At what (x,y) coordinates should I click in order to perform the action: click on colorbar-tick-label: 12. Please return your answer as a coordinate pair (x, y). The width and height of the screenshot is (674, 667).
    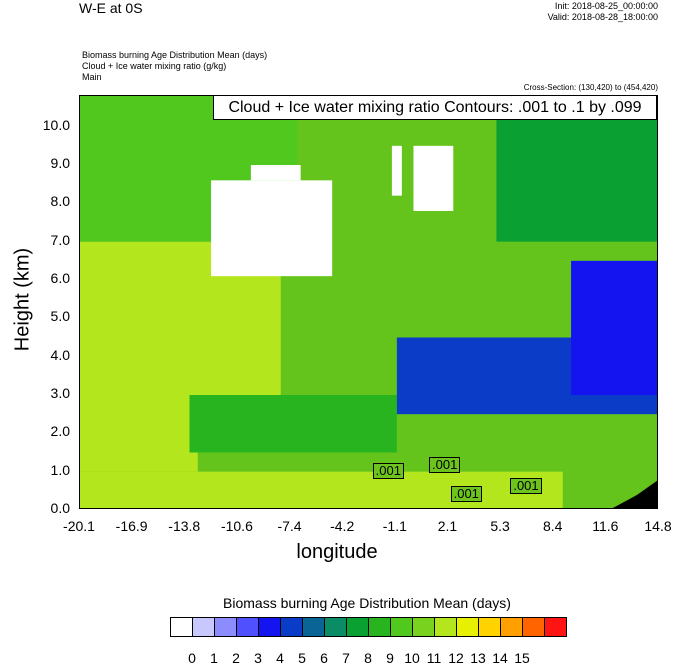
    Looking at the image, I should click on (456, 658).